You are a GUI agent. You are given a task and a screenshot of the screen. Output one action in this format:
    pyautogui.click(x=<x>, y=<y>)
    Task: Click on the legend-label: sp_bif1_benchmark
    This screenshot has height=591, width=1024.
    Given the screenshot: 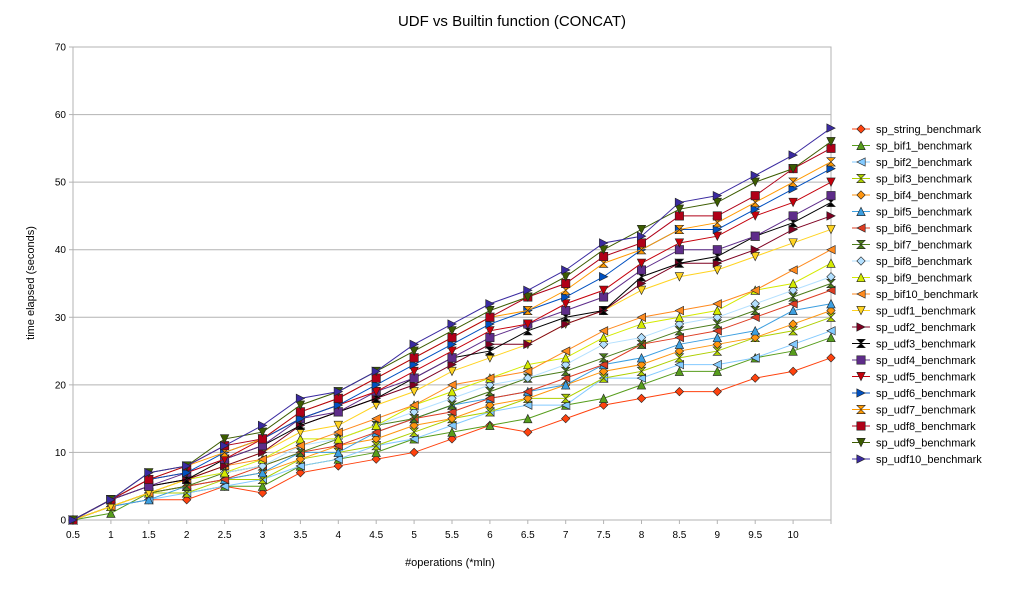 What is the action you would take?
    pyautogui.click(x=924, y=147)
    